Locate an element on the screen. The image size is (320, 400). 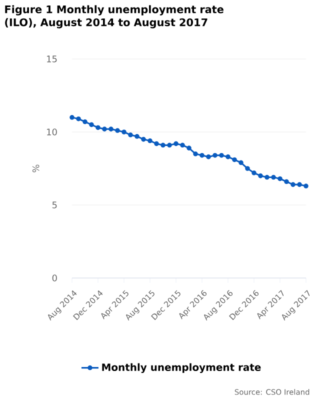
y-tick-label: 15 is located at coordinates (52, 59).